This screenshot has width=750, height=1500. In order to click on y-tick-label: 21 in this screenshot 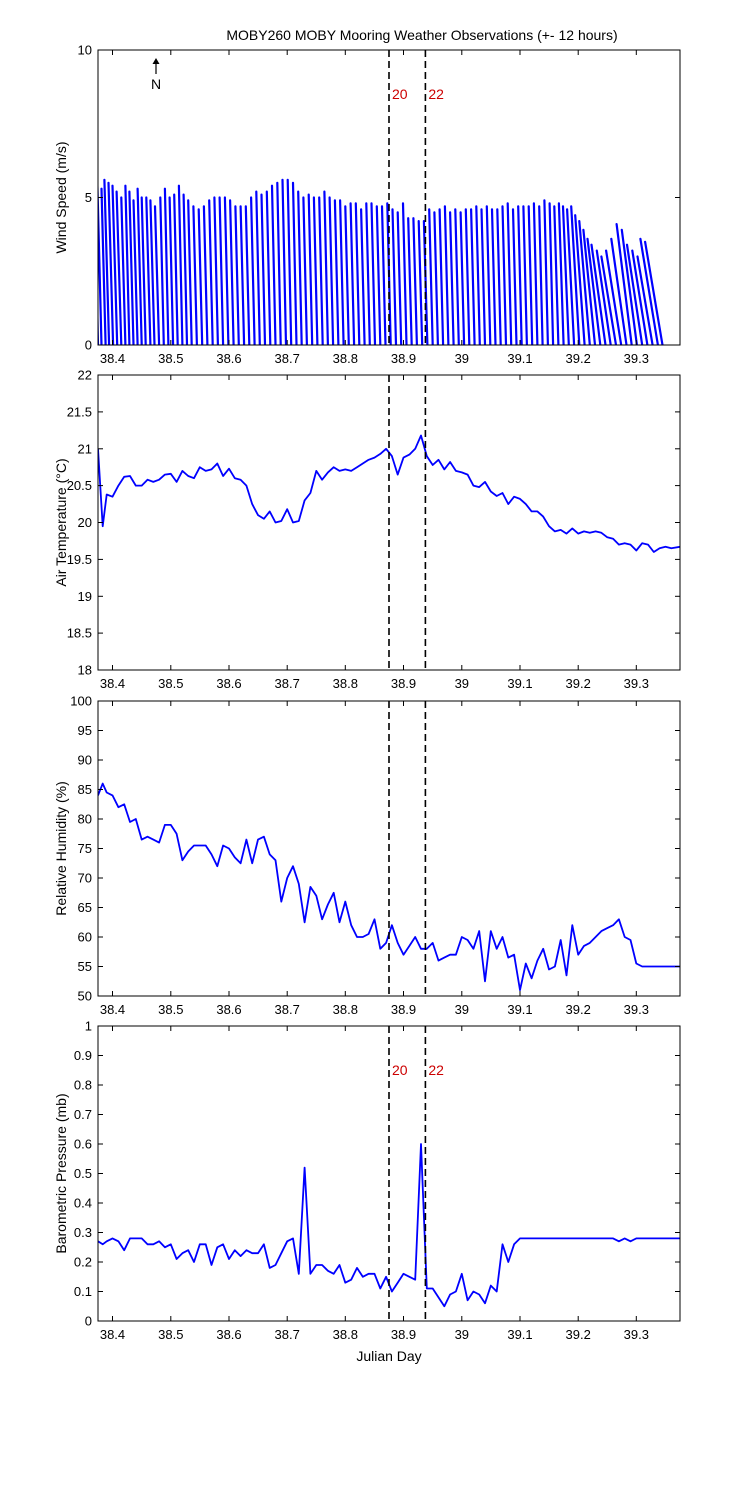, I will do `click(85, 448)`.